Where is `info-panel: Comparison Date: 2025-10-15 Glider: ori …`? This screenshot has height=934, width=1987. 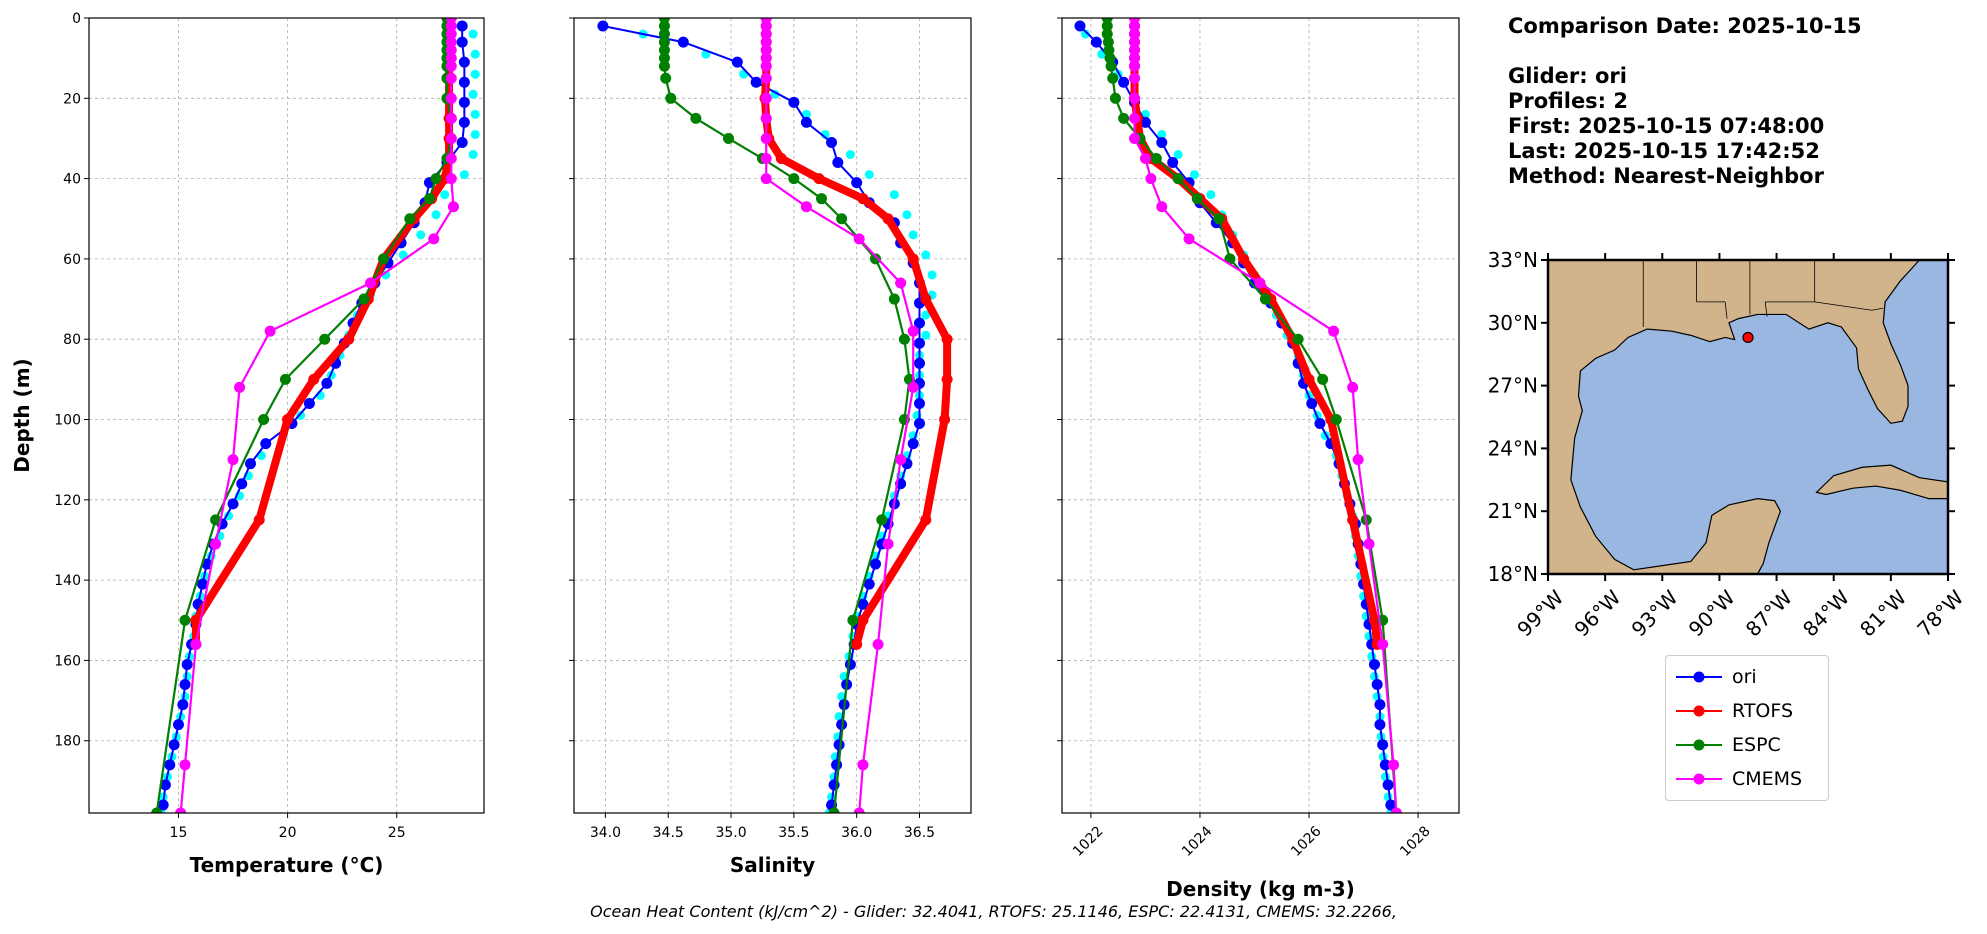 info-panel: Comparison Date: 2025-10-15 Glider: ori … is located at coordinates (1685, 101).